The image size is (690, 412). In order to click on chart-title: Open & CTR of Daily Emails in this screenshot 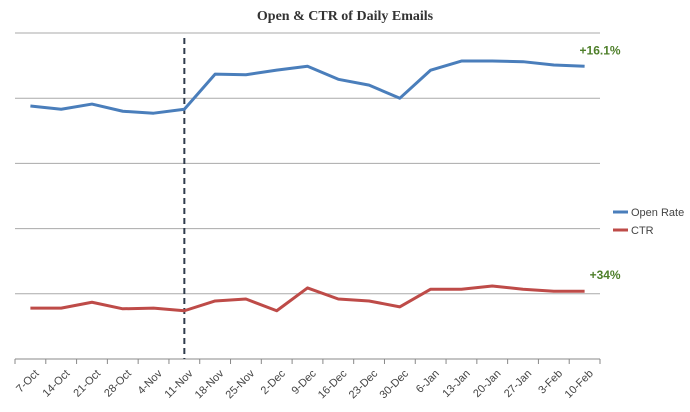, I will do `click(345, 16)`.